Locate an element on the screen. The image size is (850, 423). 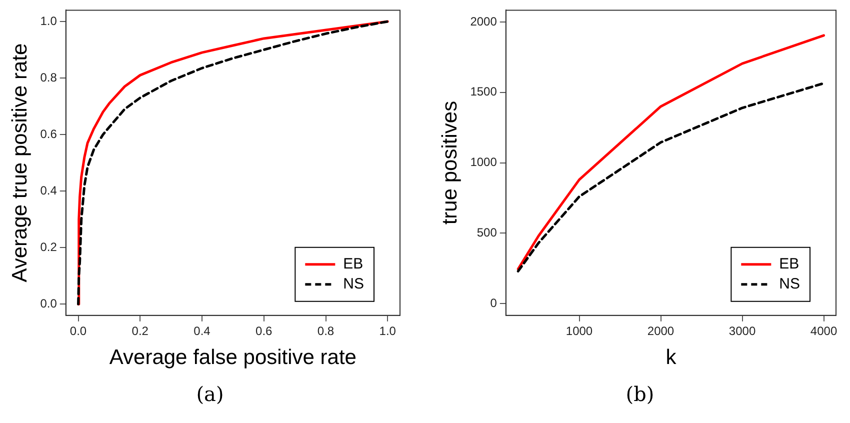
x-tick-label: 0.0 is located at coordinates (78, 331).